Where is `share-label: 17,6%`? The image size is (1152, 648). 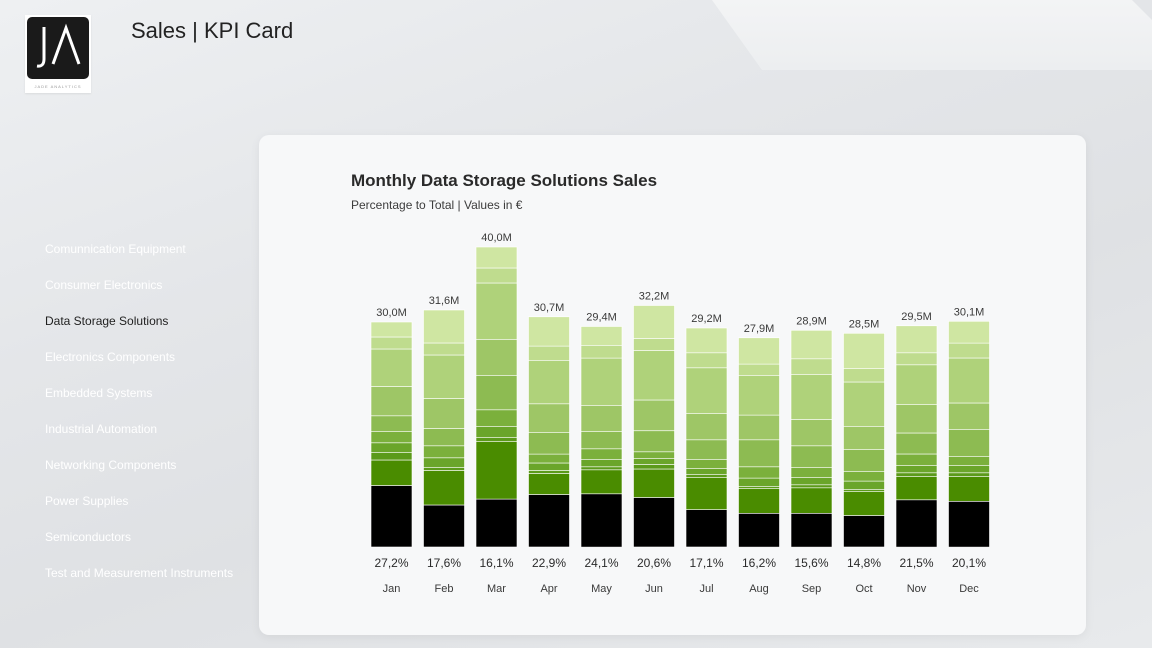
share-label: 17,6% is located at coordinates (444, 563).